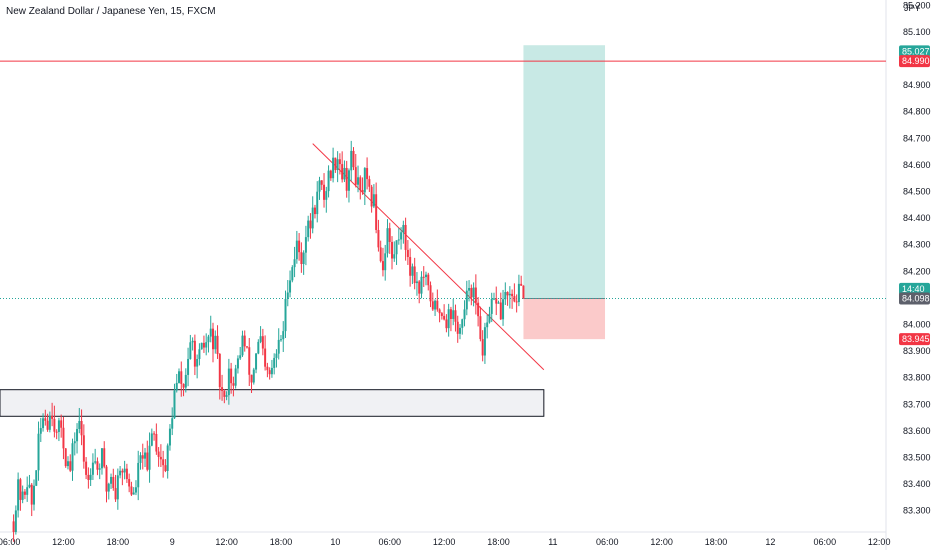  I want to click on x-tick-label: 18:00, so click(281, 542).